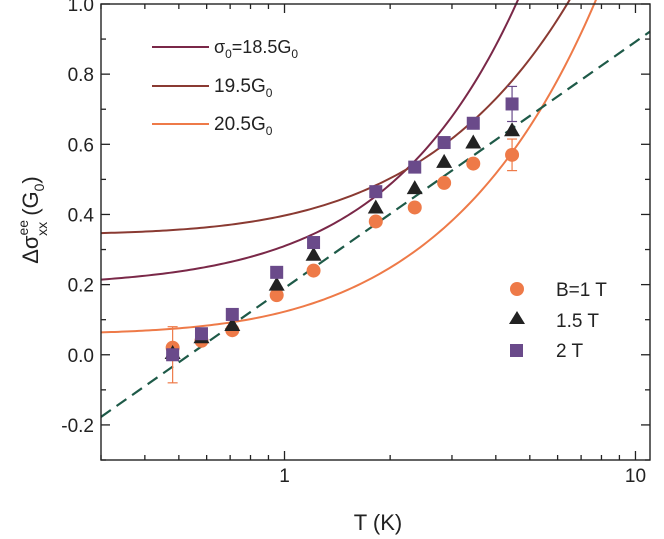 This screenshot has height=539, width=664. What do you see at coordinates (240, 86) in the screenshot?
I see `legend-19-5-text: 19.5G` at bounding box center [240, 86].